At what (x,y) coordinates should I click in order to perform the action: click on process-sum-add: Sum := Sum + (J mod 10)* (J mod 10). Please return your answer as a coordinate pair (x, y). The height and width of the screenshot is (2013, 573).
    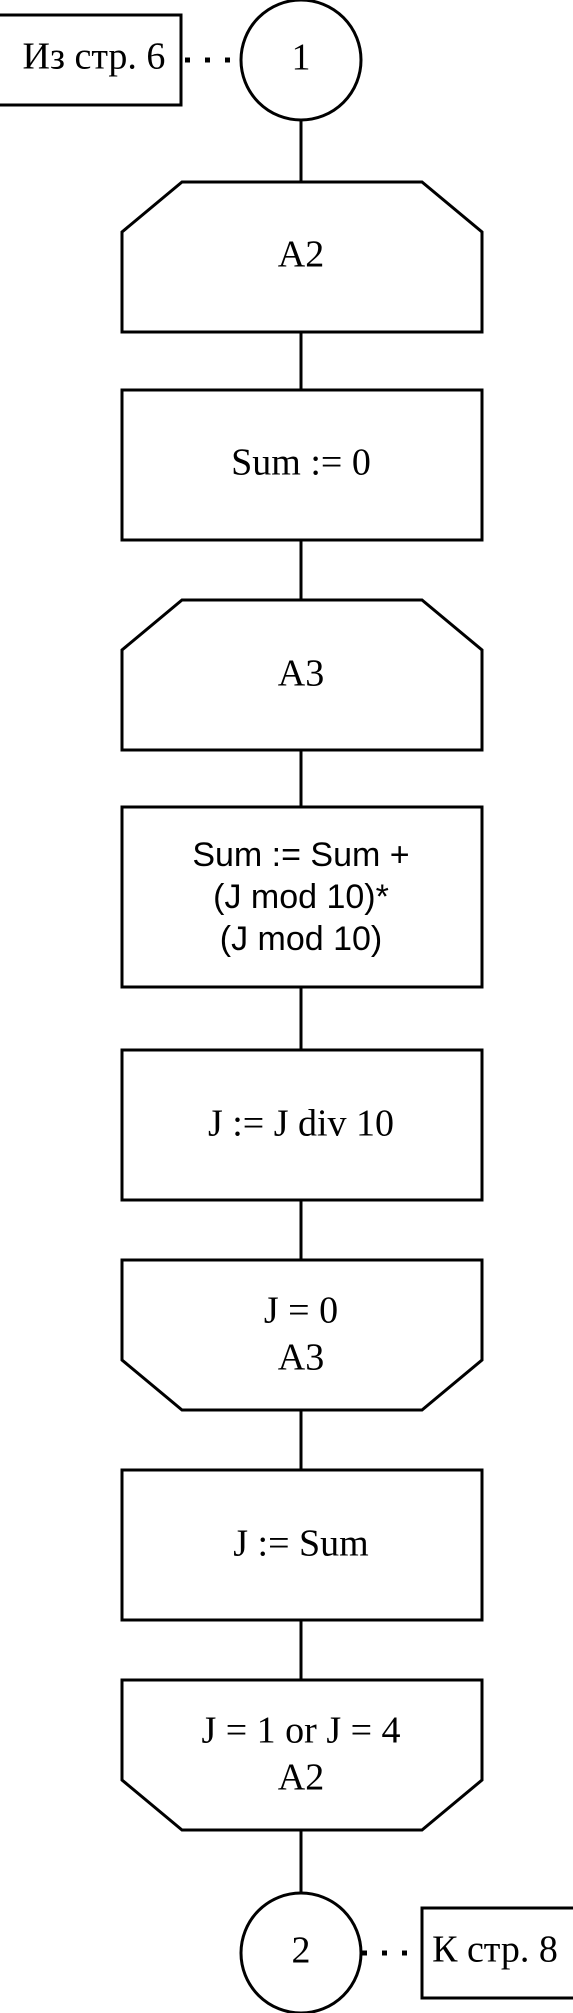
    Looking at the image, I should click on (302, 897).